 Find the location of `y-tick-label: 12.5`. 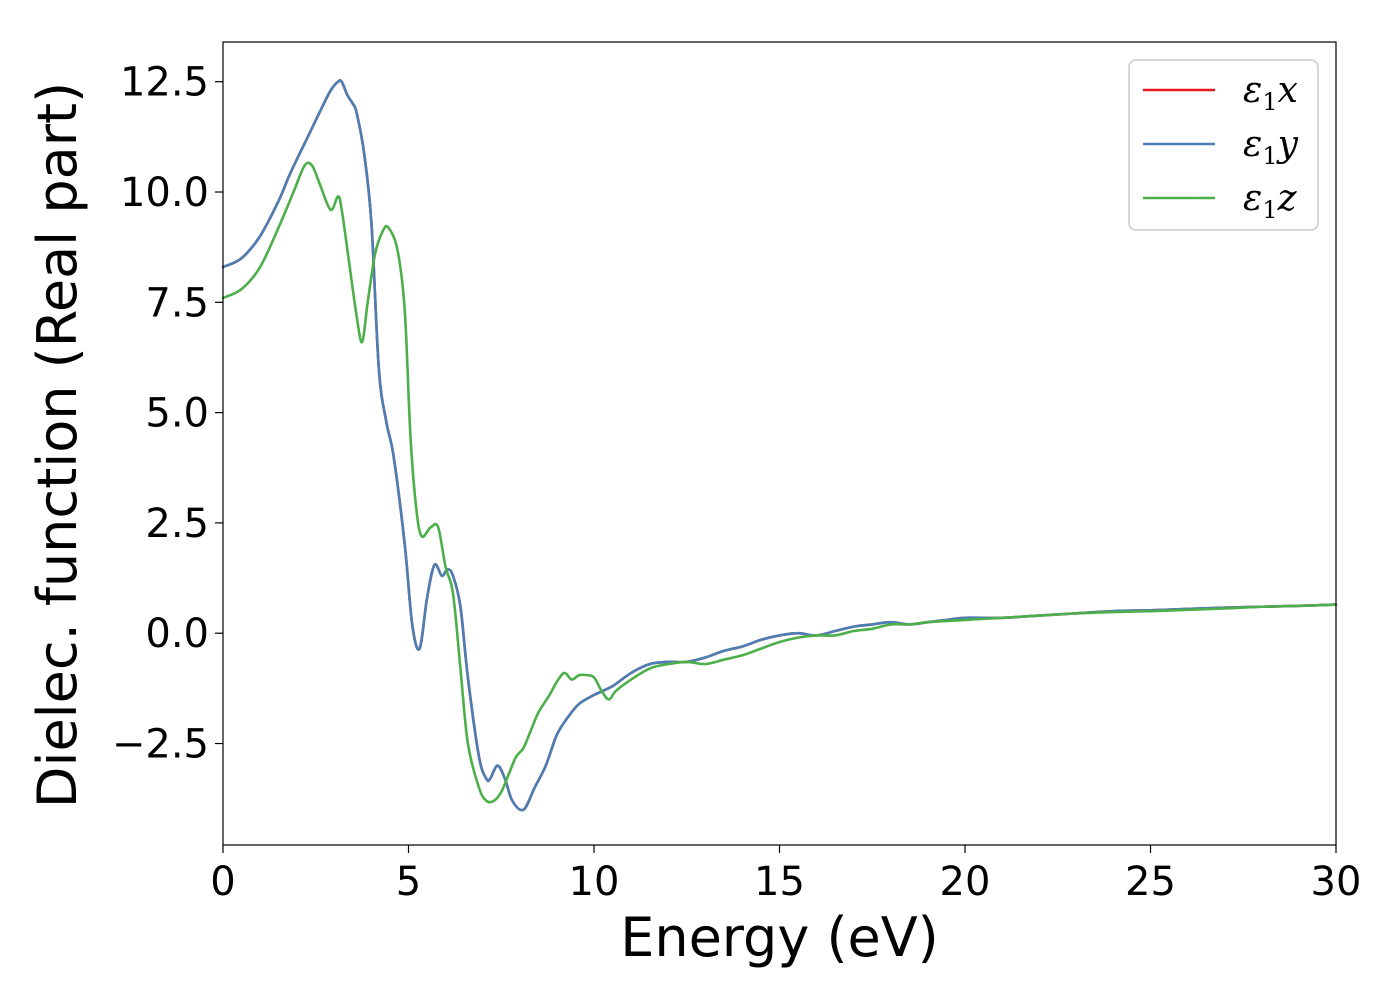

y-tick-label: 12.5 is located at coordinates (164, 83).